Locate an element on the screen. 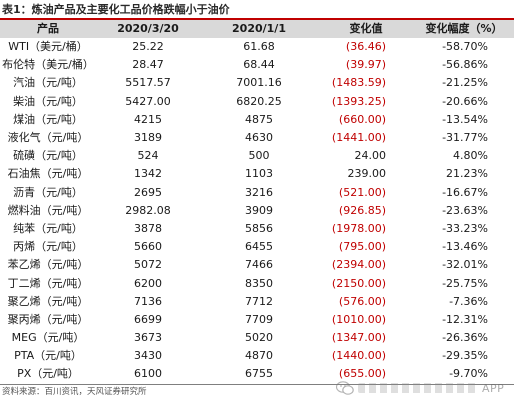 This screenshot has width=514, height=407. table-row: 苯乙烯（元/吨） 5072 7466 (2394.00) -32.01% is located at coordinates (257, 265).